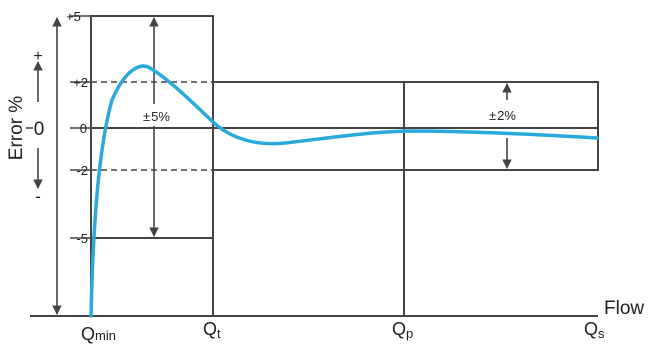  Describe the element at coordinates (80, 82) in the screenshot. I see `tick-label-p2: +2` at that location.